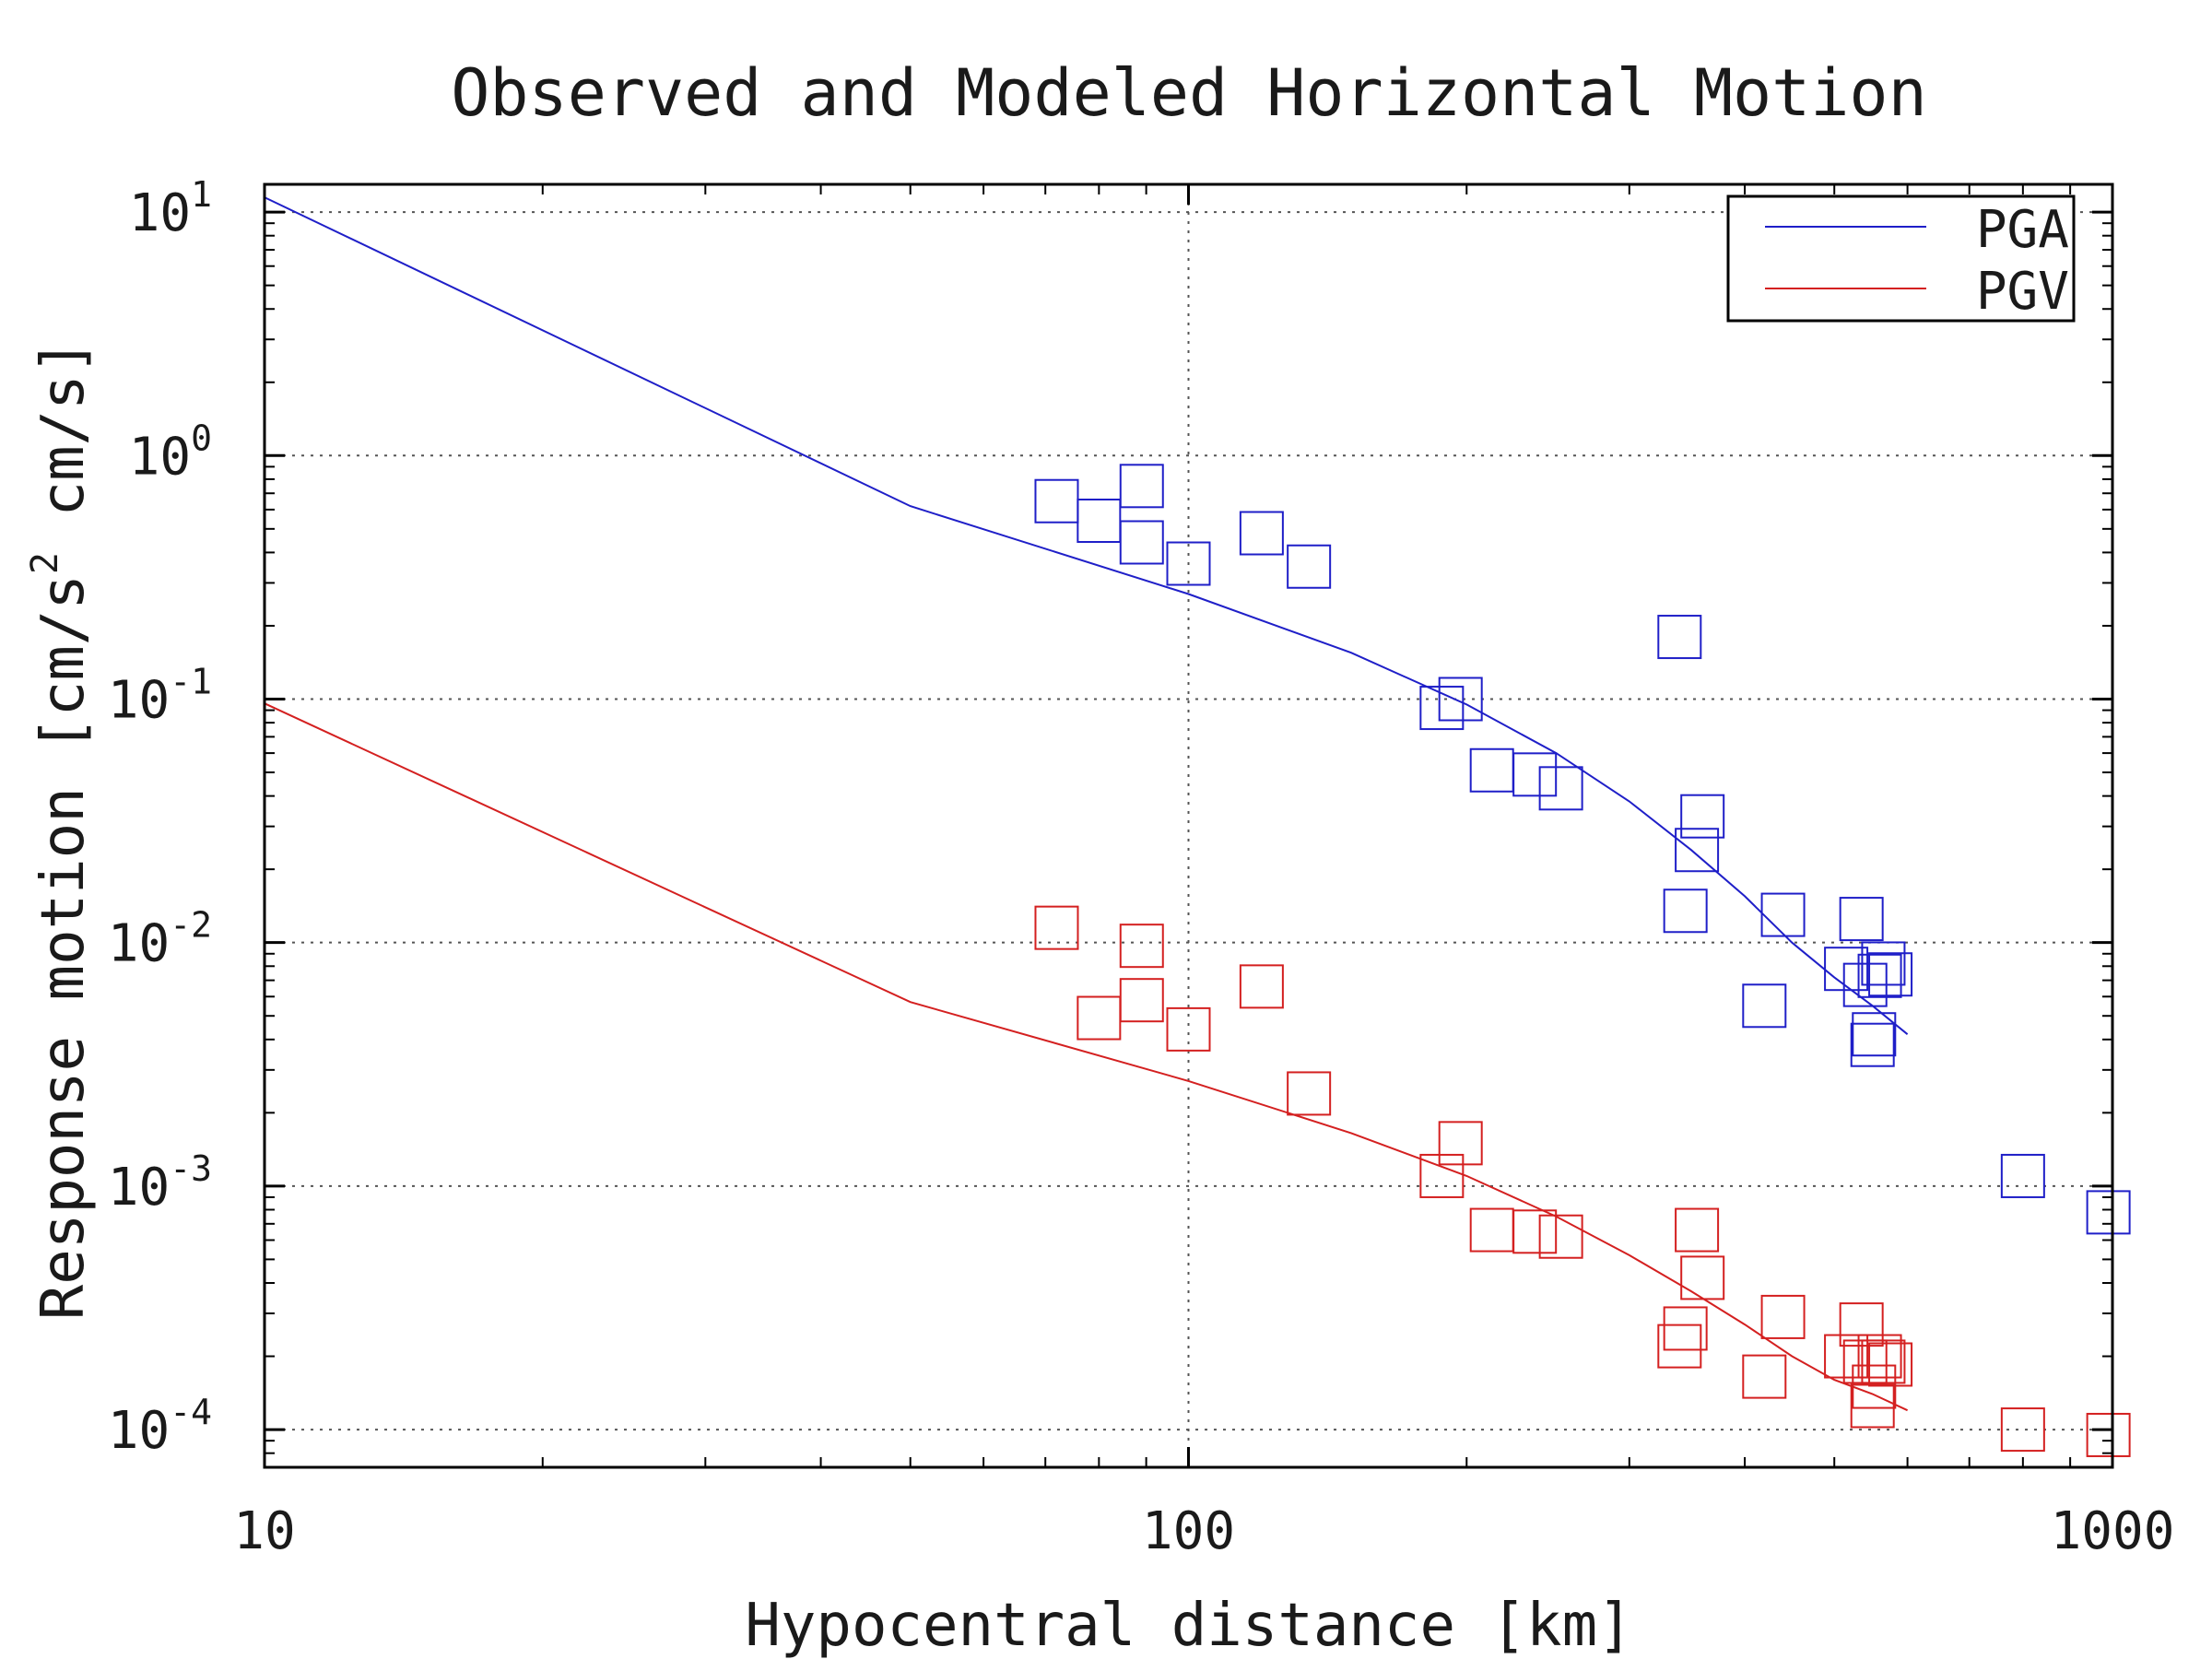 The height and width of the screenshot is (1659, 2212). Describe the element at coordinates (160, 695) in the screenshot. I see `y-tick-label: 10⁻¹` at that location.